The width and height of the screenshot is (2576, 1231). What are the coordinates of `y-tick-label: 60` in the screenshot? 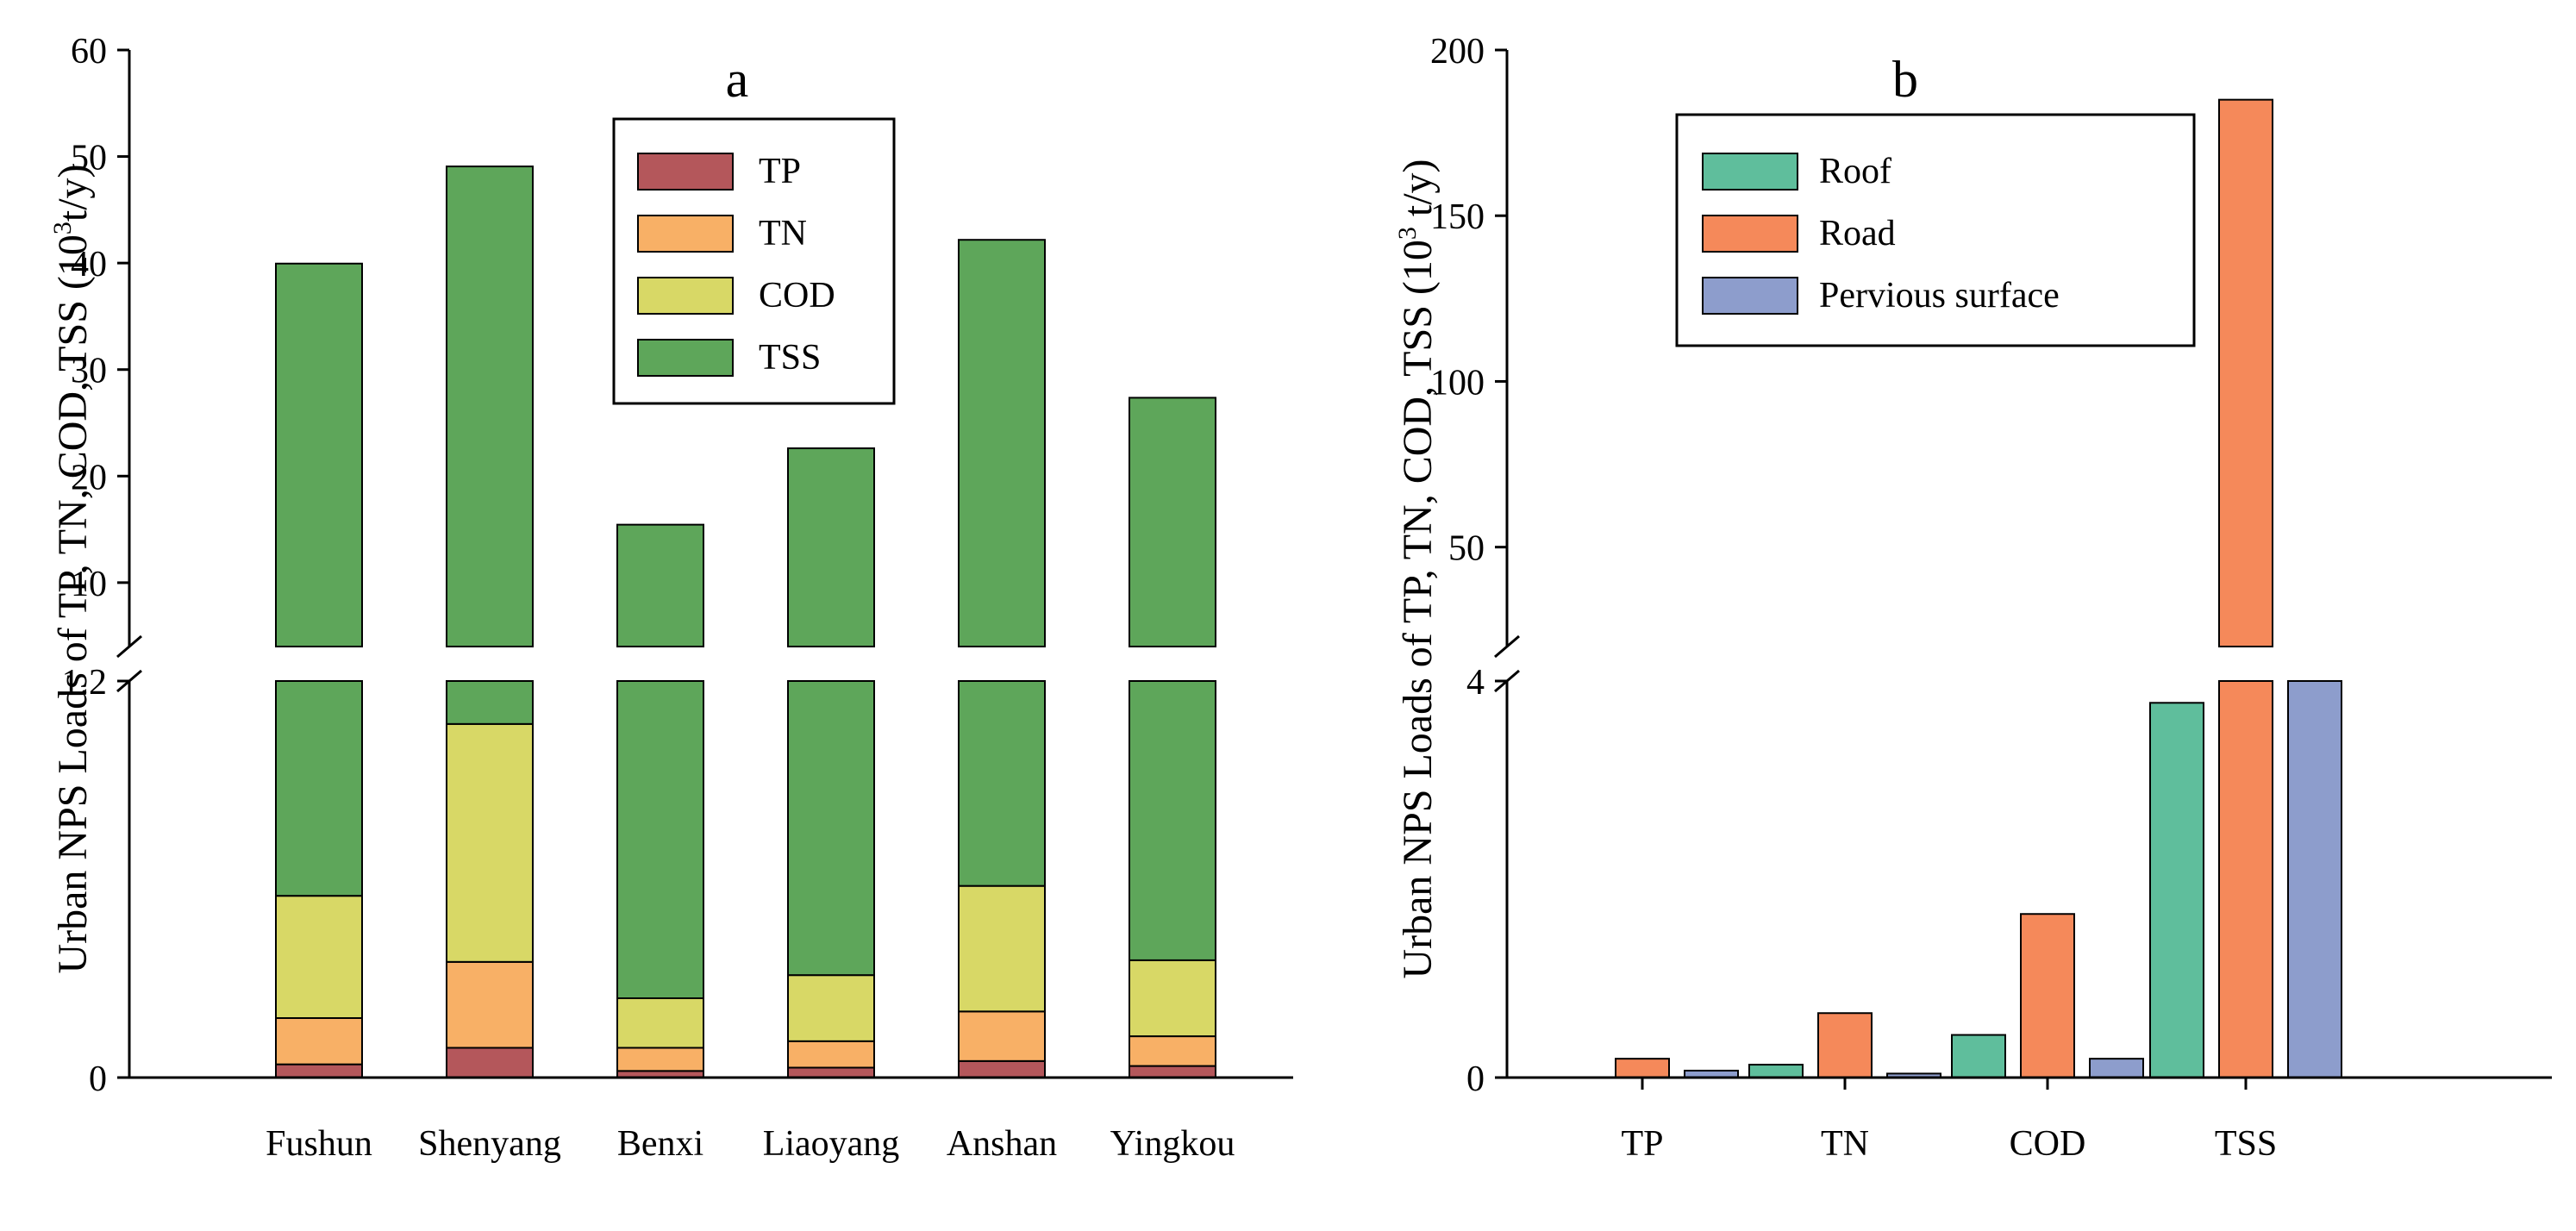 It's located at (89, 52).